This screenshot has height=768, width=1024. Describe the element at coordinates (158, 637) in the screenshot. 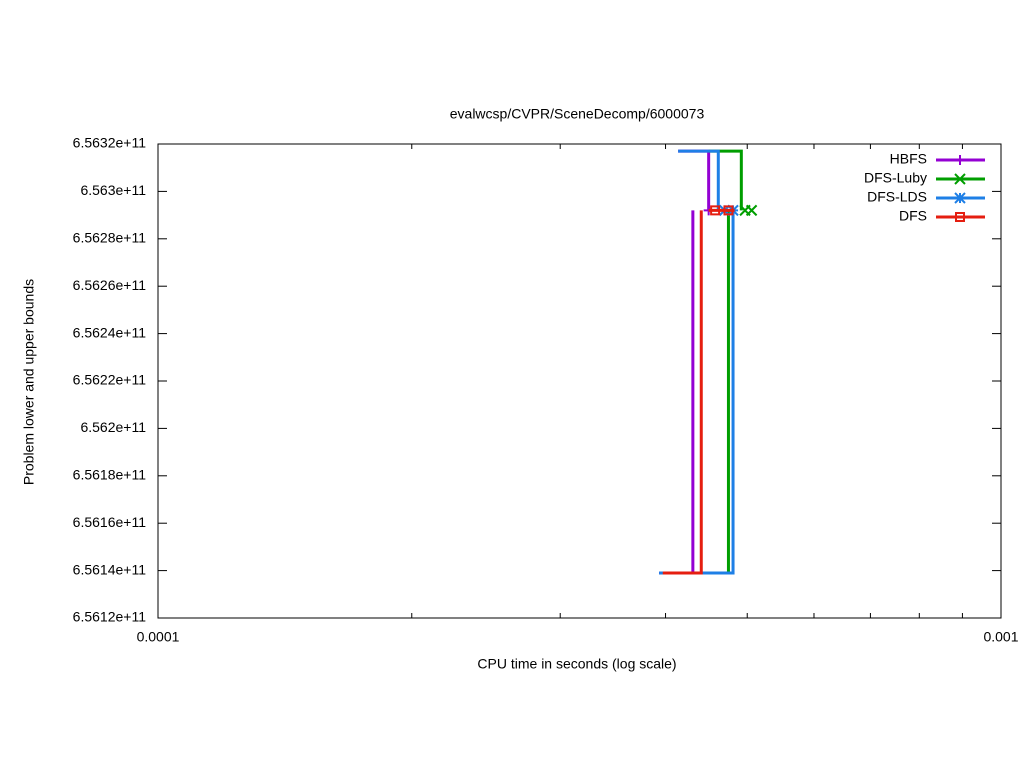

I see `x-tick-label: 0.0001` at that location.